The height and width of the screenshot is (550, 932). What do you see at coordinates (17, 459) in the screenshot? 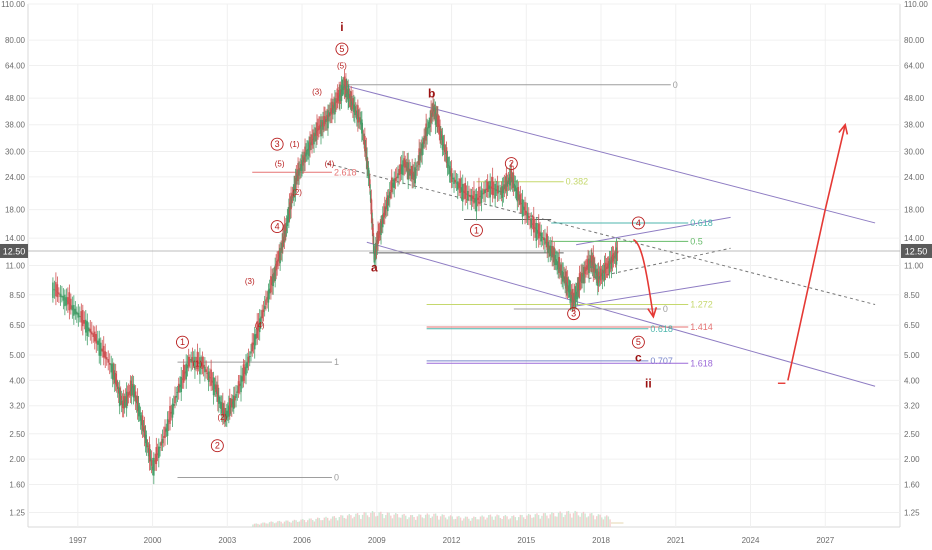
I see `y-tick-label-left: 2.00` at bounding box center [17, 459].